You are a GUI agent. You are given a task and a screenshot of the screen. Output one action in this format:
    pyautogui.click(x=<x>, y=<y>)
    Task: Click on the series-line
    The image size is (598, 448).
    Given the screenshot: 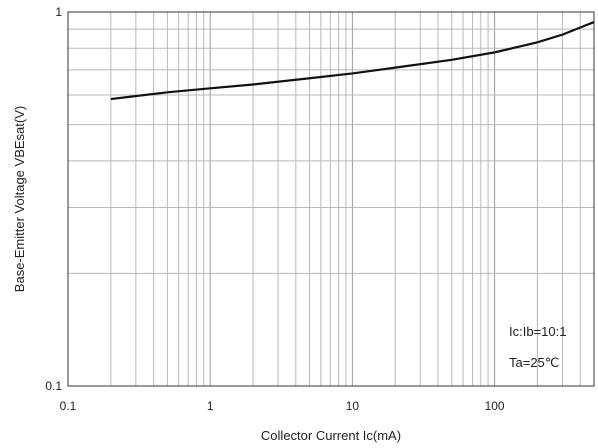 What is the action you would take?
    pyautogui.click(x=352, y=61)
    